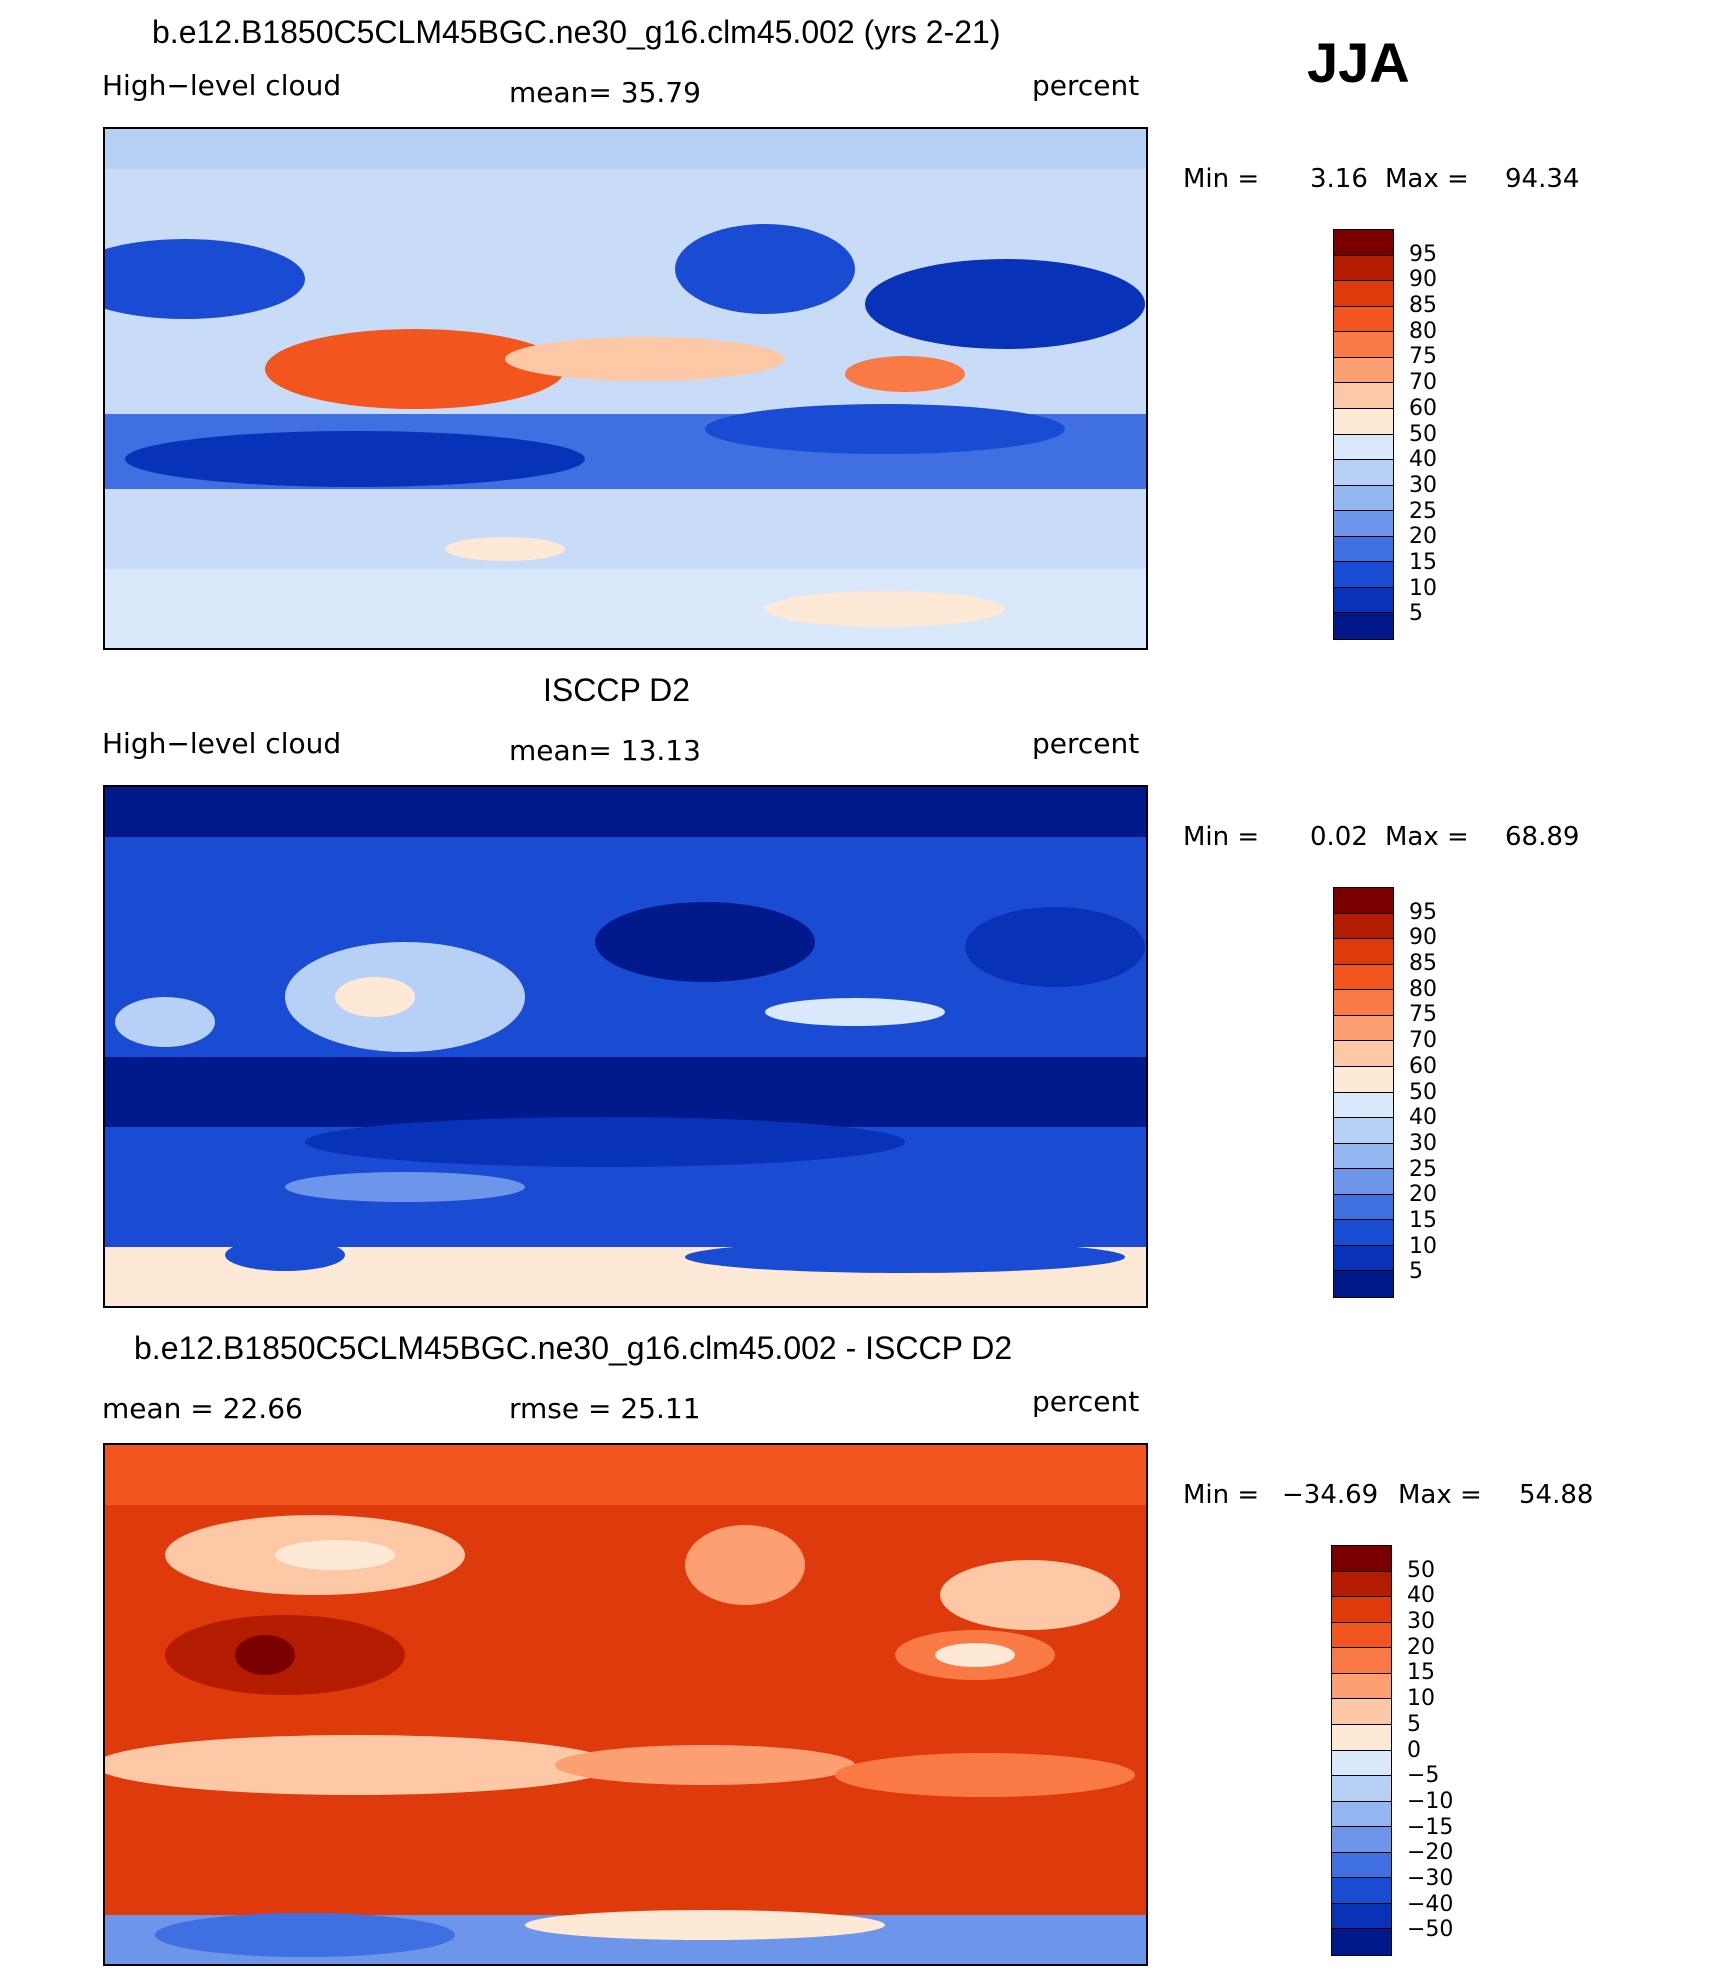 The width and height of the screenshot is (1710, 1981). Describe the element at coordinates (605, 1408) in the screenshot. I see `panel-3-rmse: rmse = 25.11` at that location.